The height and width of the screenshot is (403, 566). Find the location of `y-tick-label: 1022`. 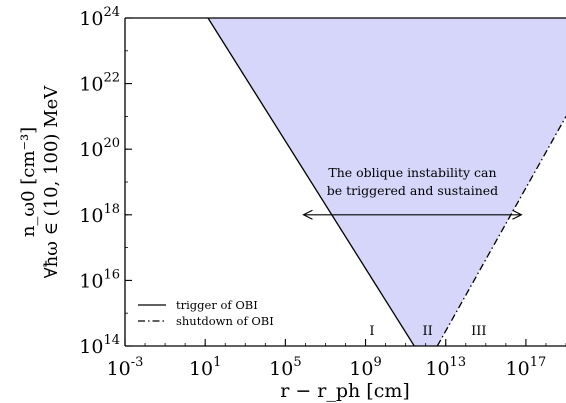

y-tick-label: 1022 is located at coordinates (99, 83).